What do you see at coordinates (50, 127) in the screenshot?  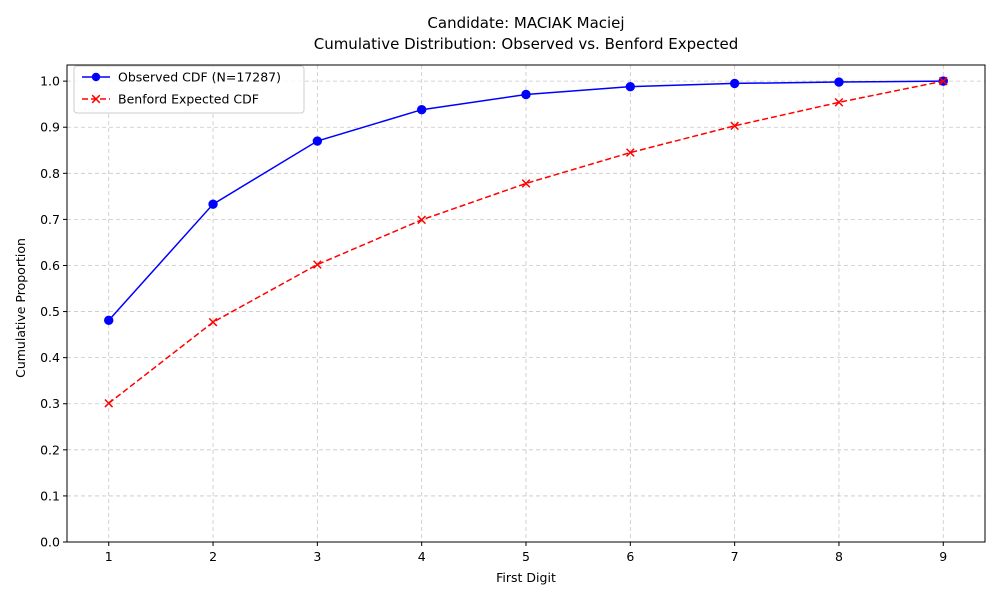 I see `y-tick-label: 0.9` at bounding box center [50, 127].